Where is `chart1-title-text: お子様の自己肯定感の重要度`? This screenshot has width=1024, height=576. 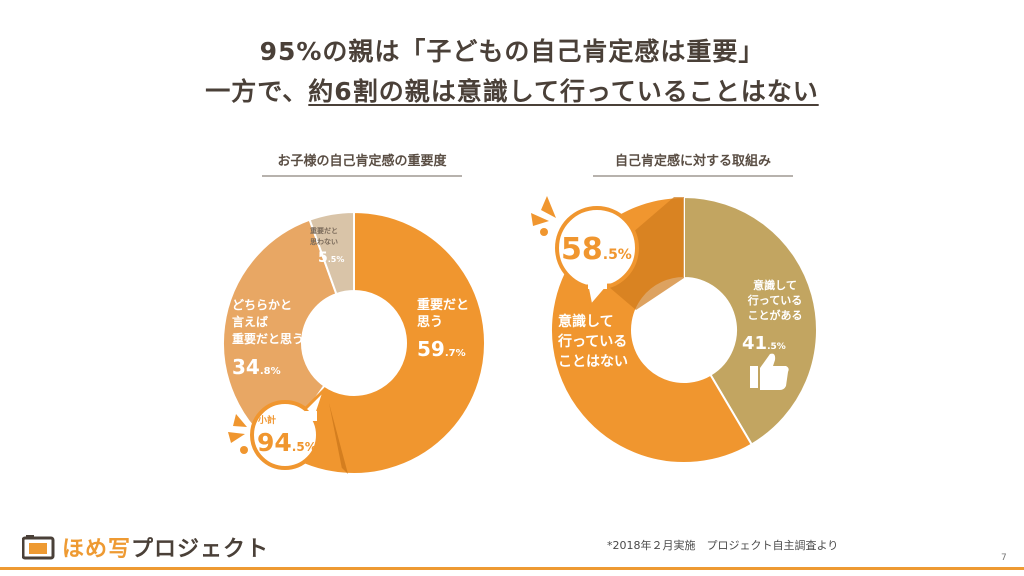 chart1-title-text: お子様の自己肯定感の重要度 is located at coordinates (362, 161).